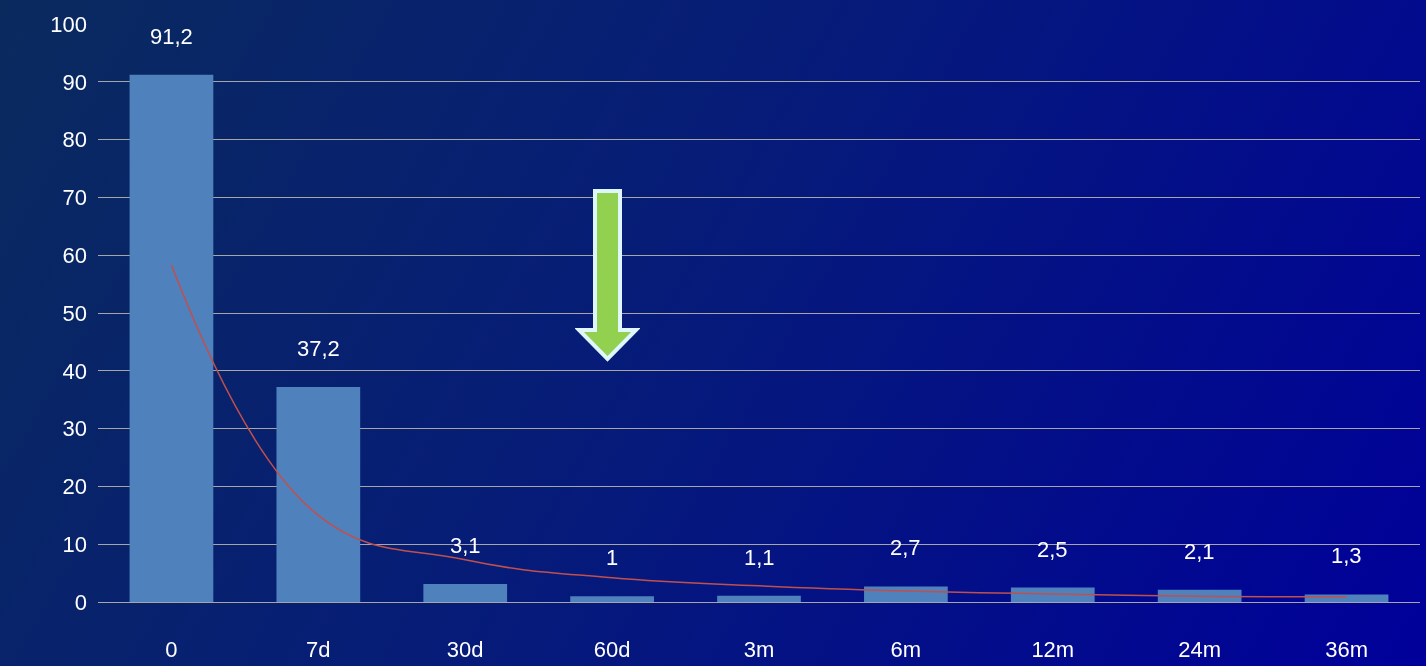  I want to click on y-tick-label: 70, so click(74, 198).